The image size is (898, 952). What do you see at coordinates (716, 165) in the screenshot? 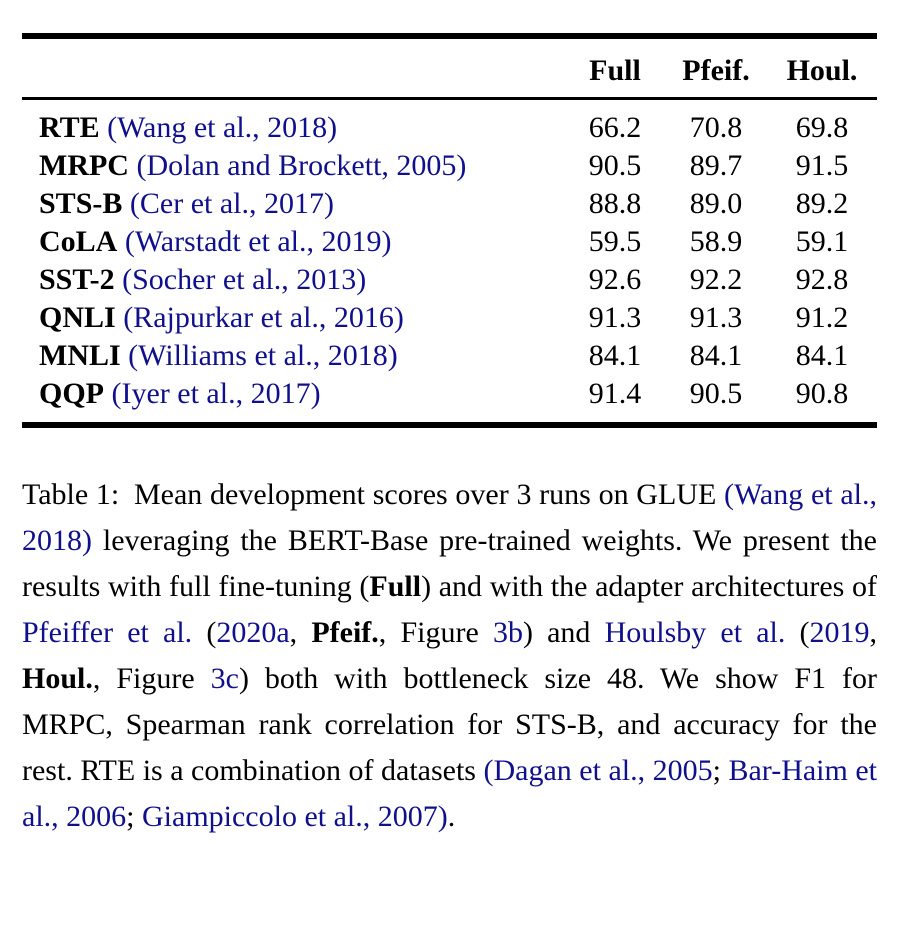
I see `score-cell: 89.7` at bounding box center [716, 165].